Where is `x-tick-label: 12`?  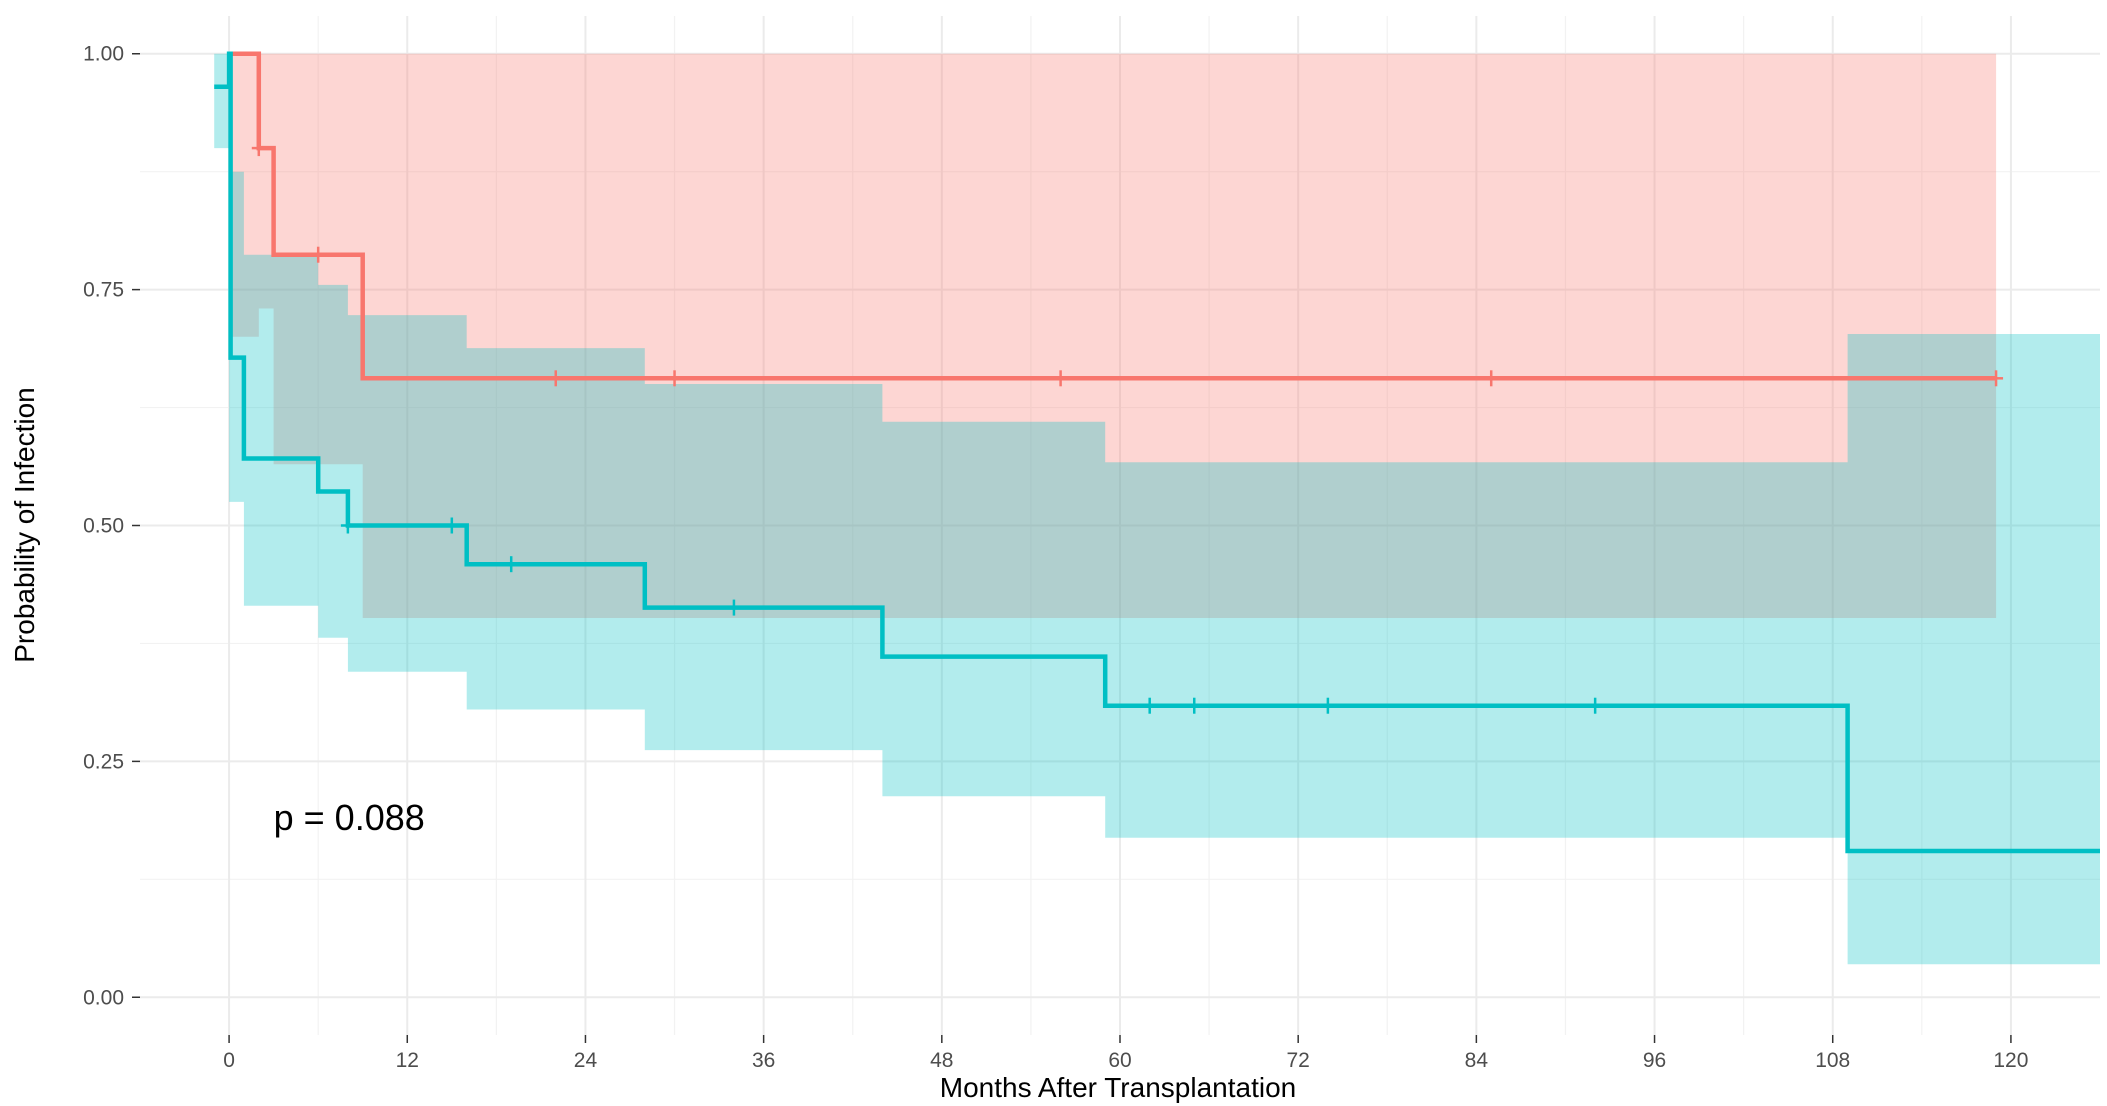 x-tick-label: 12 is located at coordinates (407, 1060).